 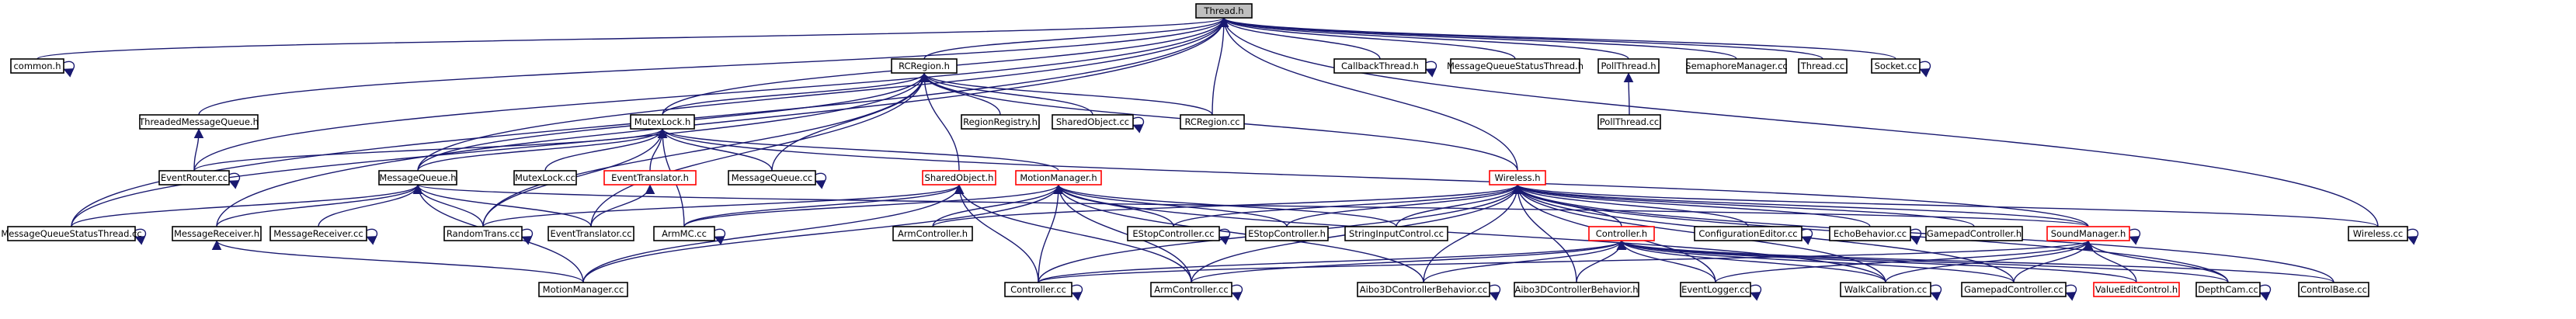 I want to click on node-mutex_lock_h: MutexLock.h, so click(x=662, y=122).